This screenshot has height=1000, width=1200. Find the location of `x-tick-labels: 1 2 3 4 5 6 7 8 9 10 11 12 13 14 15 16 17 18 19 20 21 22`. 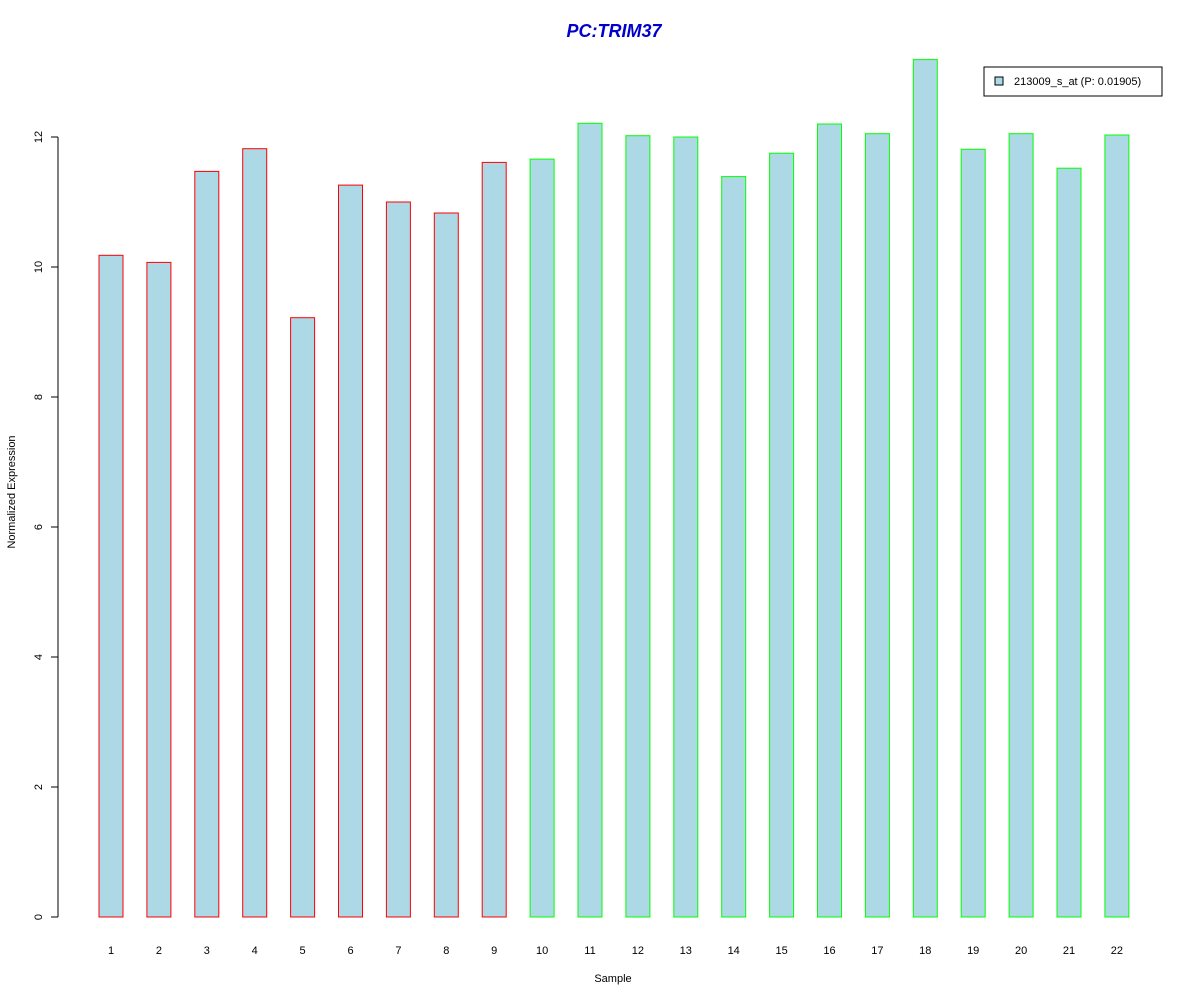

x-tick-labels: 1 2 3 4 5 6 7 8 9 10 11 12 13 14 15 16 17 18 19 20 21 22 is located at coordinates (615, 951).